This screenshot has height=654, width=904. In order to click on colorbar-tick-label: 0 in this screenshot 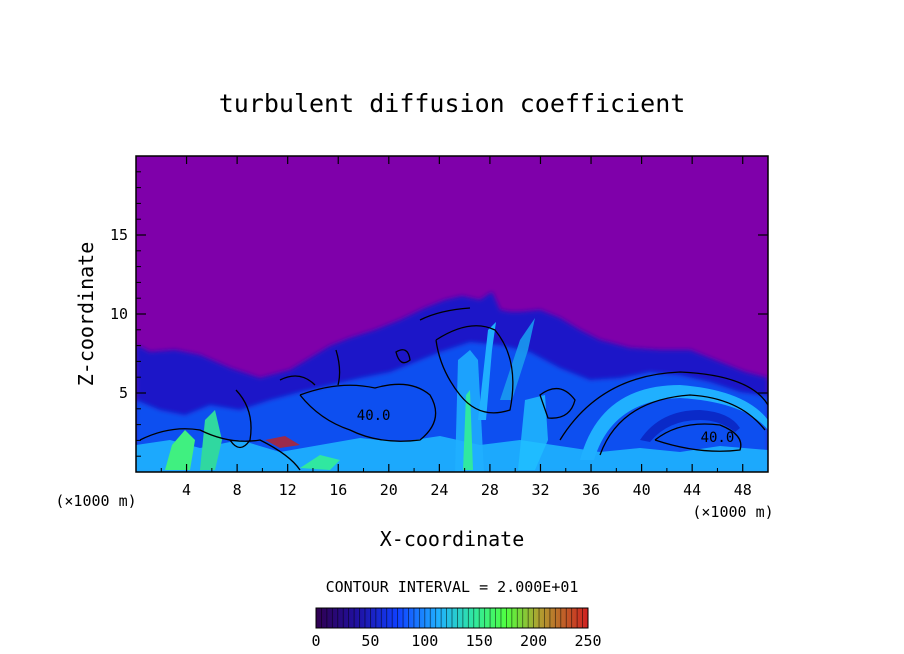, I will do `click(315, 641)`.